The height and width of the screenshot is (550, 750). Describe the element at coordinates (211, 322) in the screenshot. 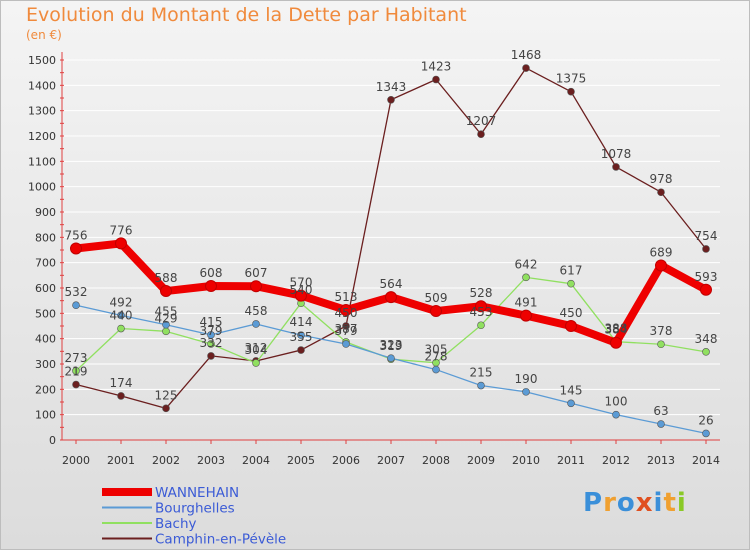

I see `data-label: 415` at that location.